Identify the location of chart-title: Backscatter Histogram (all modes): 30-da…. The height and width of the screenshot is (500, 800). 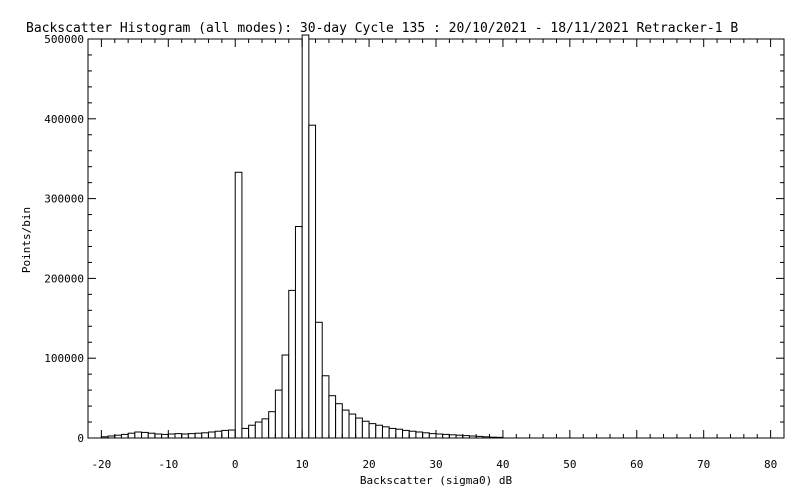
(382, 28).